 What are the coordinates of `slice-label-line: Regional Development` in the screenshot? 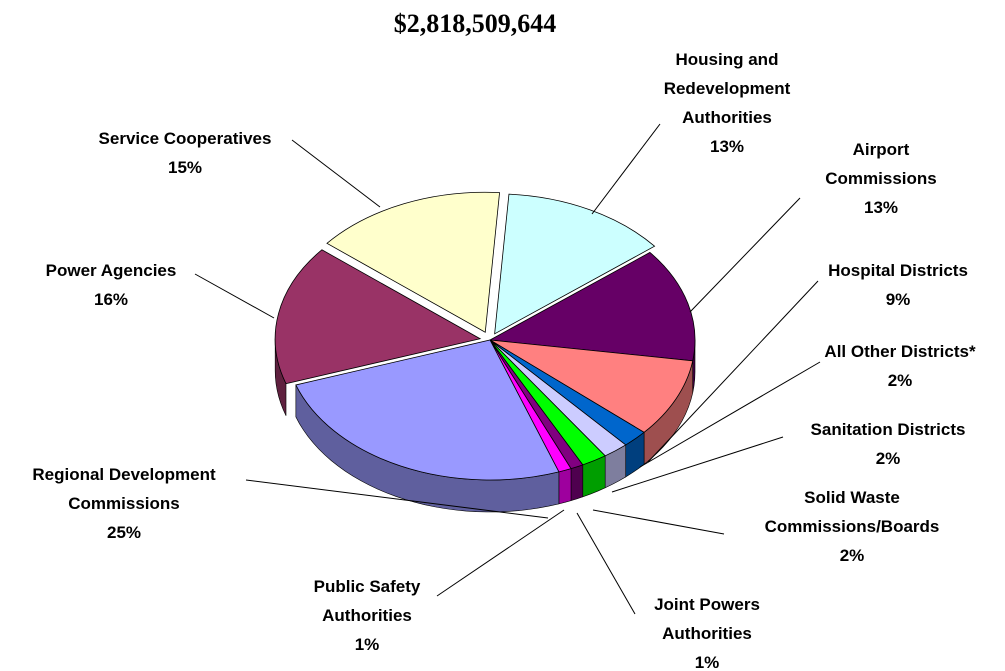 It's located at (124, 474).